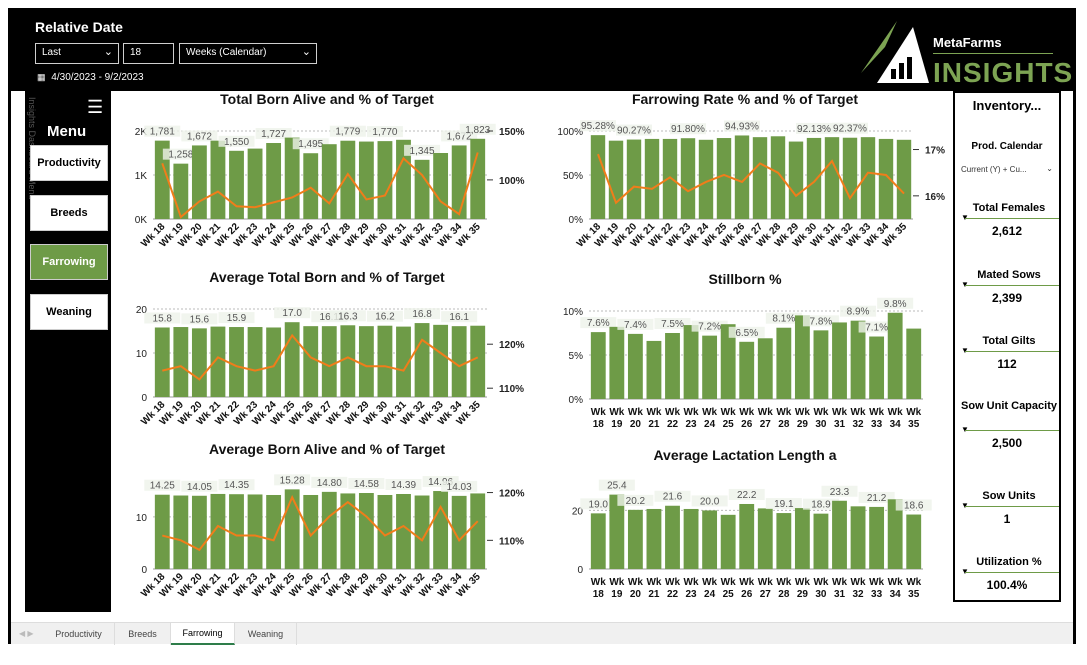 Image resolution: width=1087 pixels, height=665 pixels. I want to click on logo-divider, so click(993, 53).